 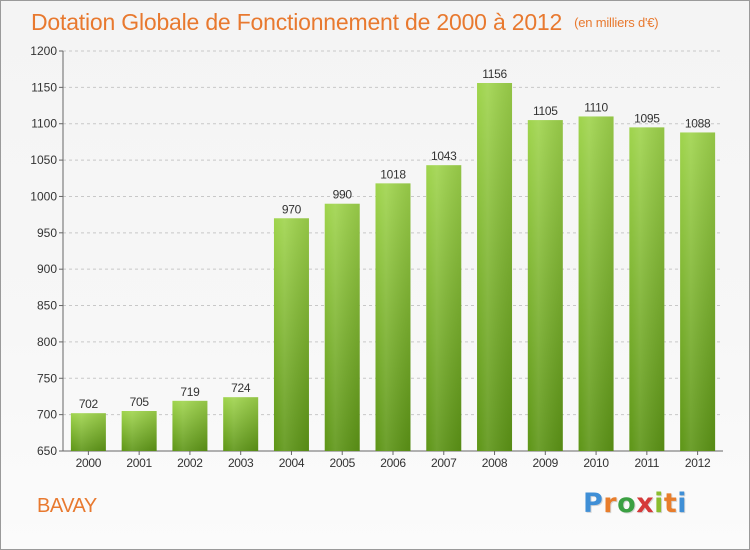 I want to click on y-tick-label: 1050, so click(x=43, y=160).